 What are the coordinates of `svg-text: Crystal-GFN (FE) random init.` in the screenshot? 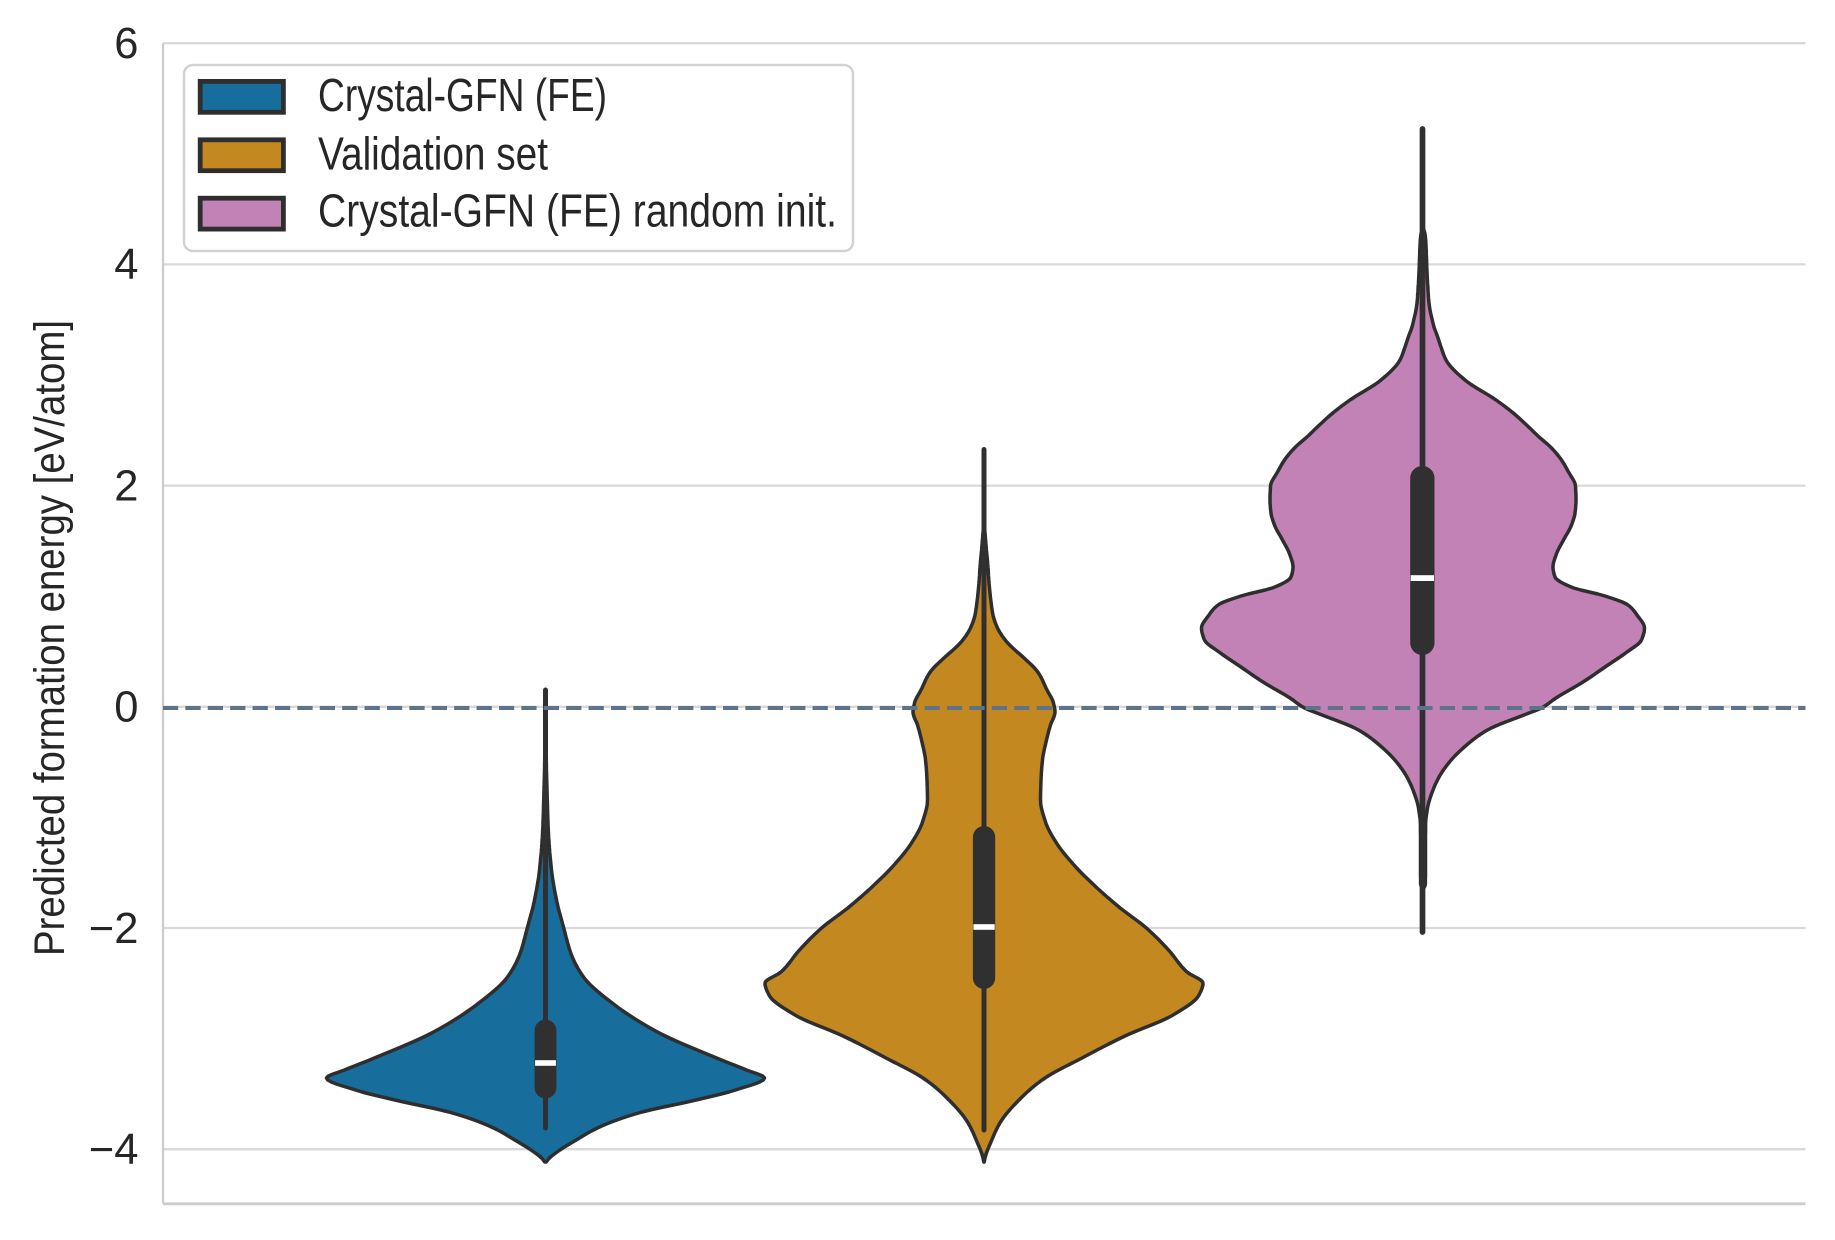 It's located at (577, 210).